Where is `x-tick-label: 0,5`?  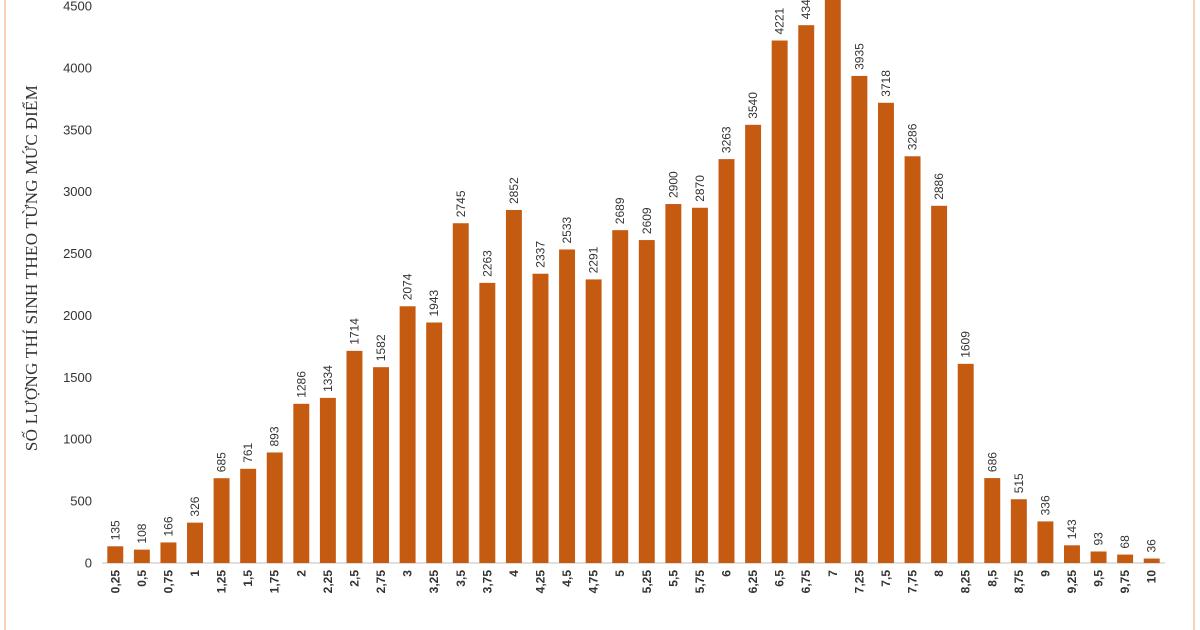
x-tick-label: 0,5 is located at coordinates (142, 578).